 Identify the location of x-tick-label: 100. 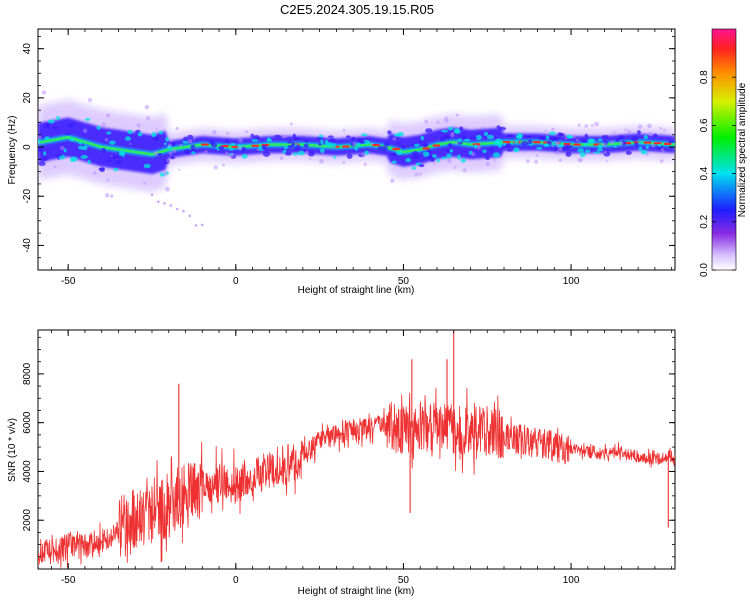
(571, 281).